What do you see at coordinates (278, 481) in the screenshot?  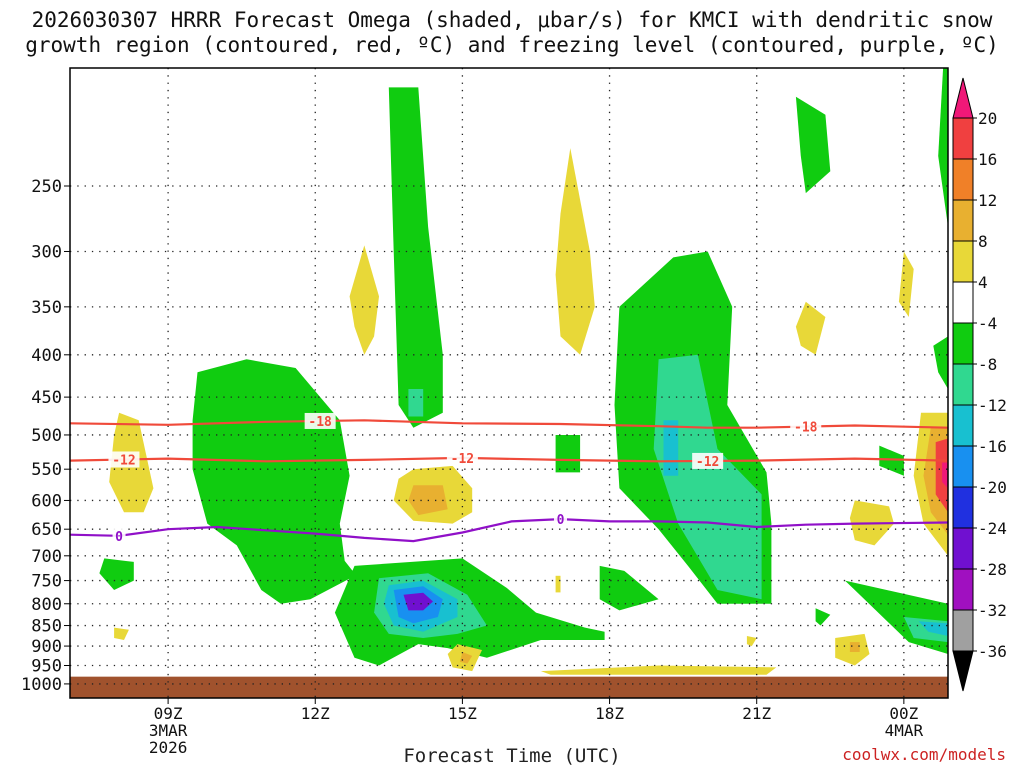 I see `omega-region-green-big-10z` at bounding box center [278, 481].